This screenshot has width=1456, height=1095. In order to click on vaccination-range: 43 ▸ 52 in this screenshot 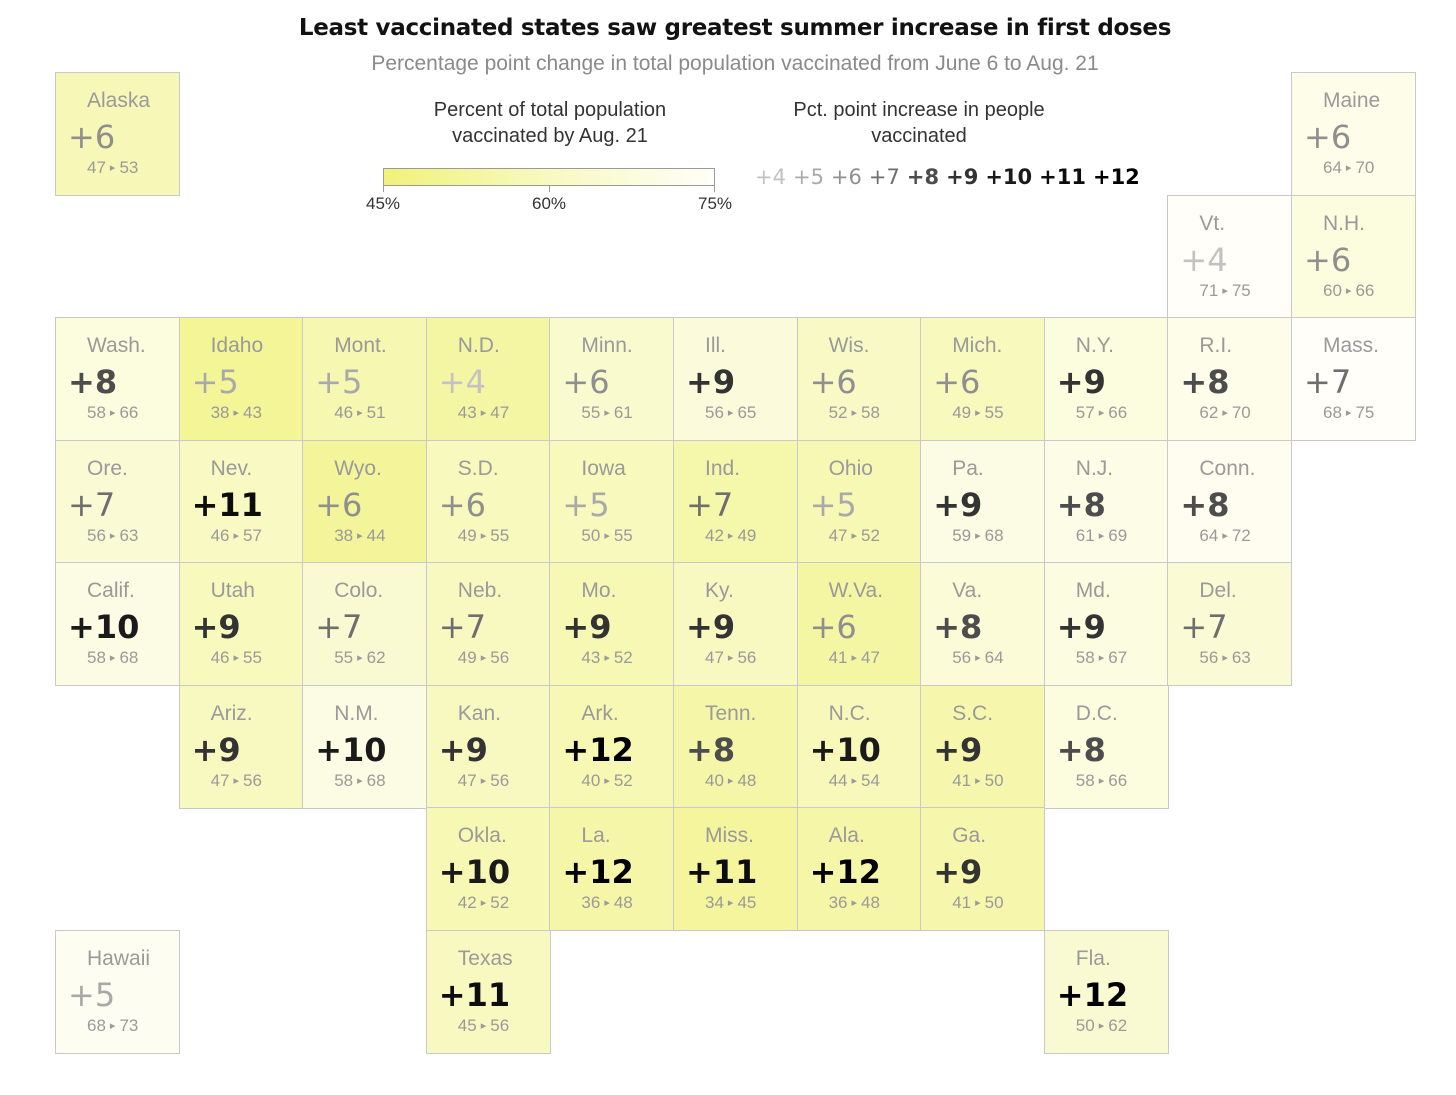, I will do `click(606, 658)`.